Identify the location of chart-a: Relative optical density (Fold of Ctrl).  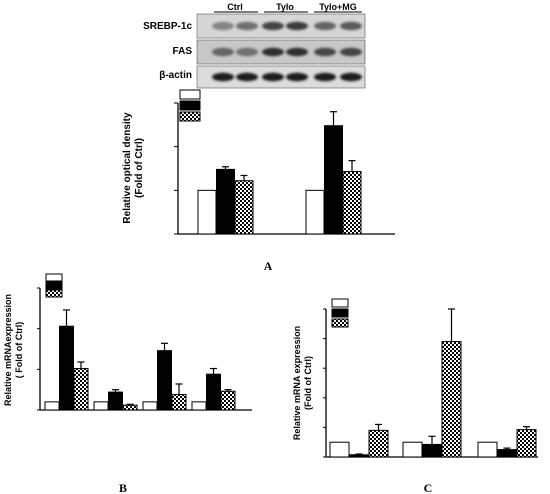
(258, 162).